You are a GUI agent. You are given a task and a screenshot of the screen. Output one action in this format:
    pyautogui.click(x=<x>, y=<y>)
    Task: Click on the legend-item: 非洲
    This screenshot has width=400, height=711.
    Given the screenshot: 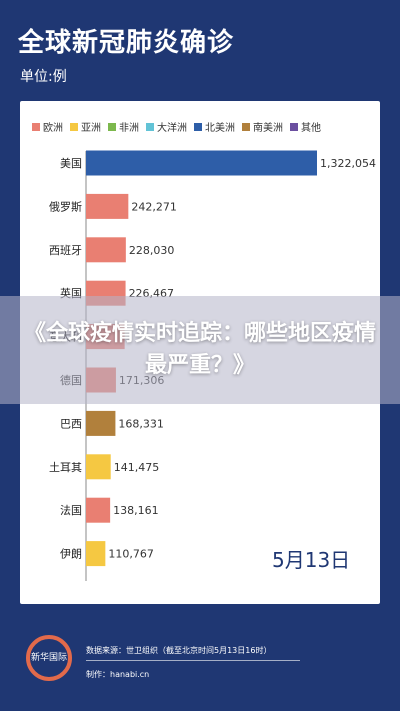 What is the action you would take?
    pyautogui.click(x=123, y=126)
    